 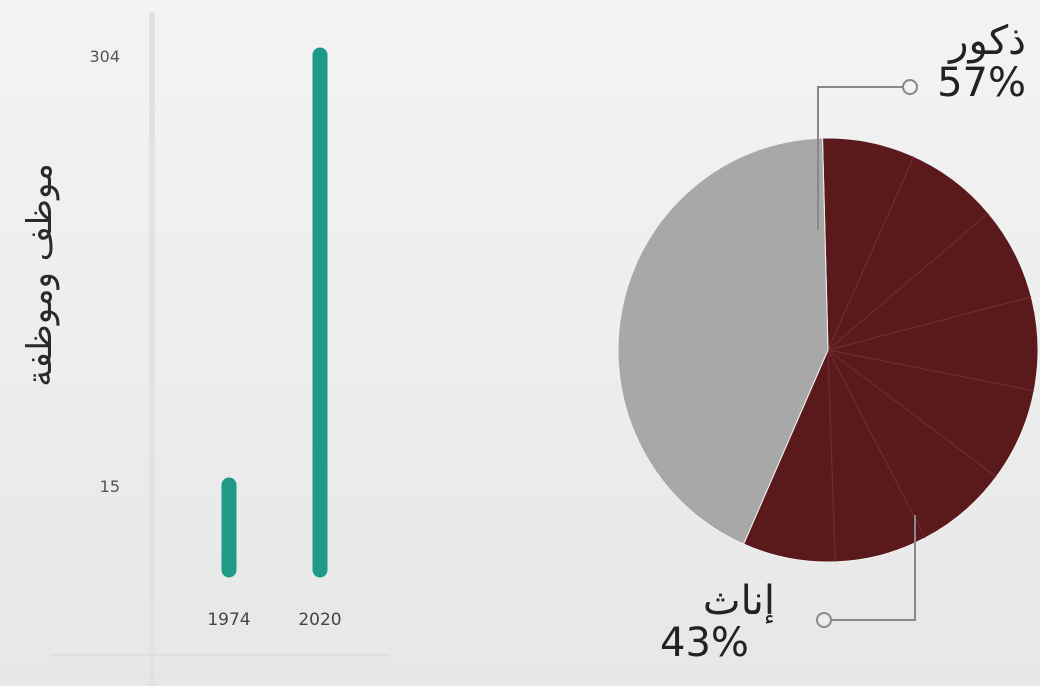 What do you see at coordinates (873, 568) in the screenshot?
I see `female-leader-line` at bounding box center [873, 568].